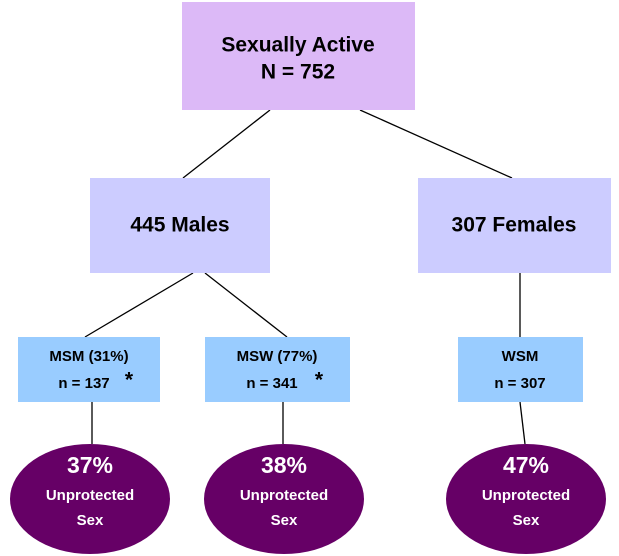  Describe the element at coordinates (83, 383) in the screenshot. I see `node-text: n = 137` at that location.